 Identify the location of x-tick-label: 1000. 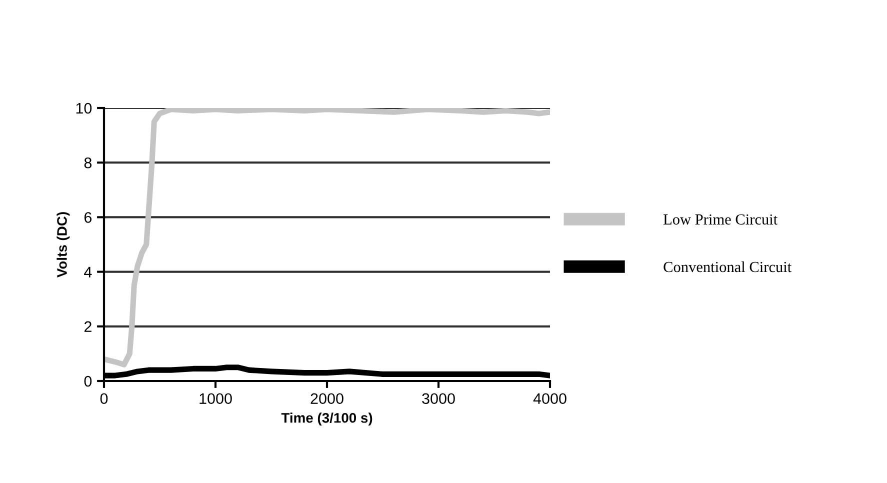
(216, 398).